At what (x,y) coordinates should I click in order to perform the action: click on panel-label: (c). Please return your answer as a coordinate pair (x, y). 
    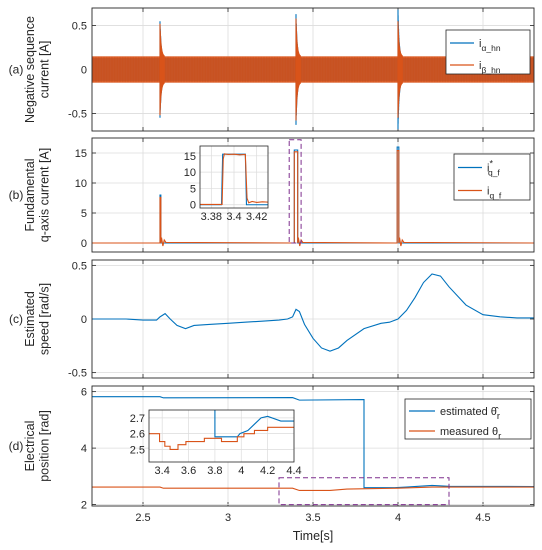
    Looking at the image, I should click on (16, 319).